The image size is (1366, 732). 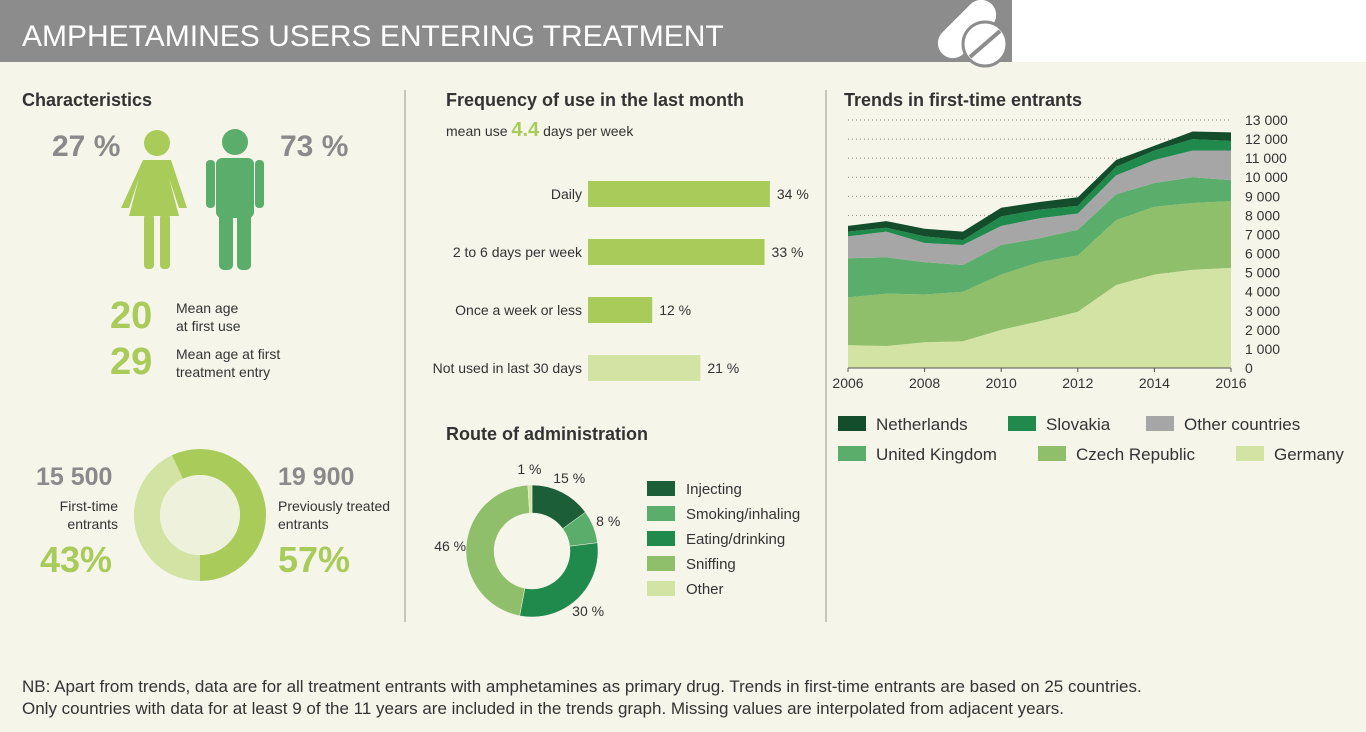 What do you see at coordinates (711, 564) in the screenshot?
I see `legend-label: Sniffing` at bounding box center [711, 564].